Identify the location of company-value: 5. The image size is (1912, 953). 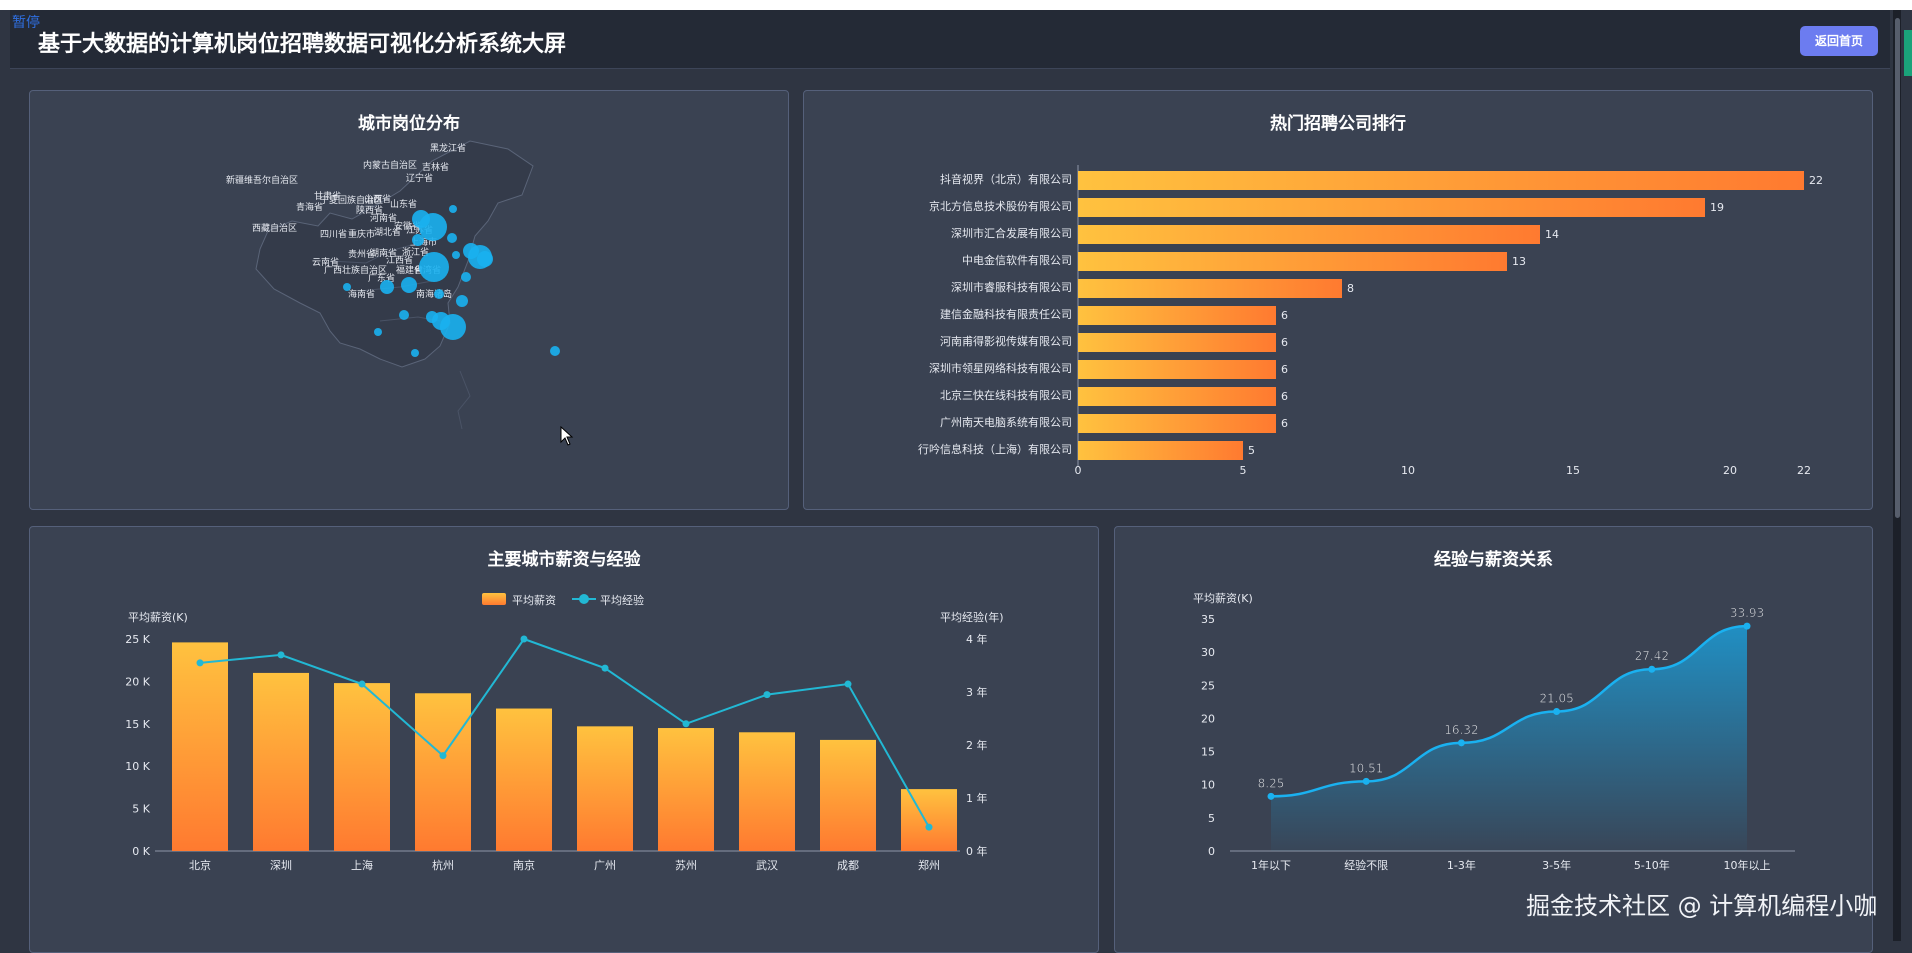
(1251, 450).